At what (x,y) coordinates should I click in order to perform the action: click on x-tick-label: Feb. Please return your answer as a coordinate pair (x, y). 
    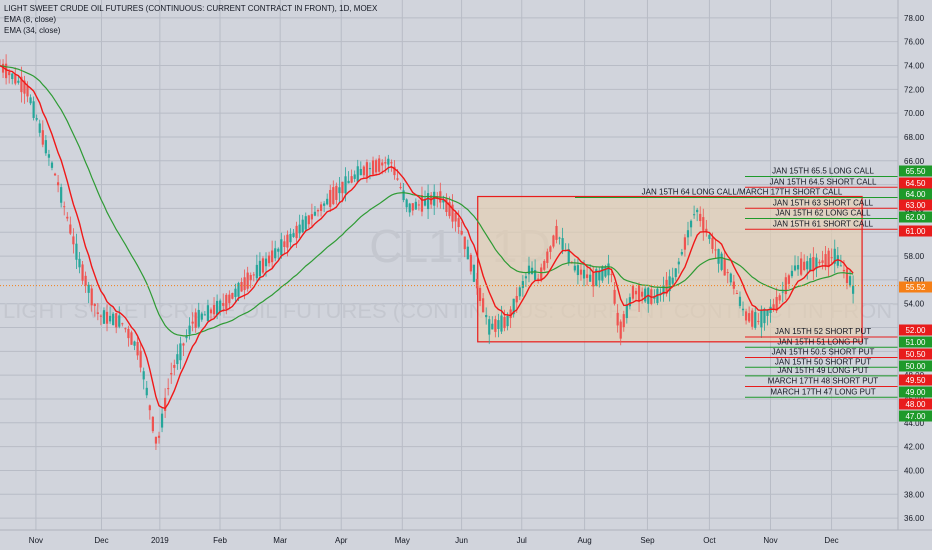
    Looking at the image, I should click on (220, 540).